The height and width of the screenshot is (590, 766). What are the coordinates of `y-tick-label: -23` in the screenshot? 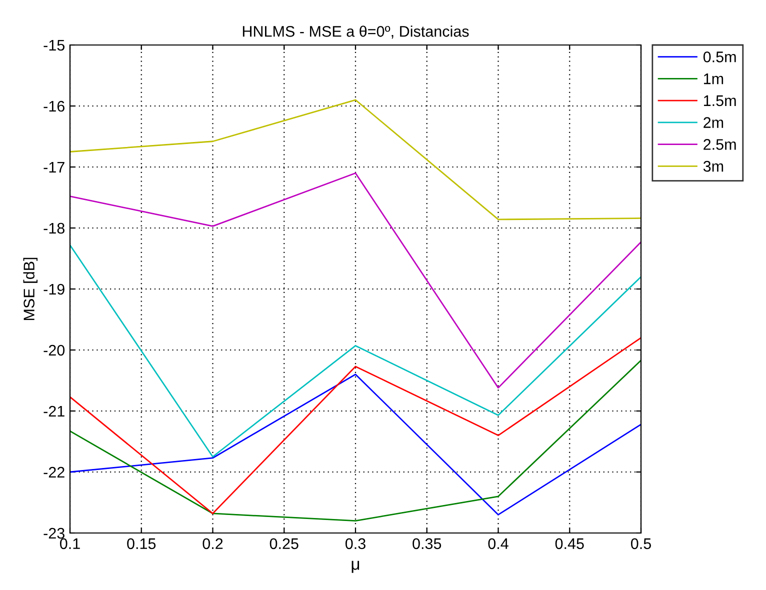 It's located at (54, 533).